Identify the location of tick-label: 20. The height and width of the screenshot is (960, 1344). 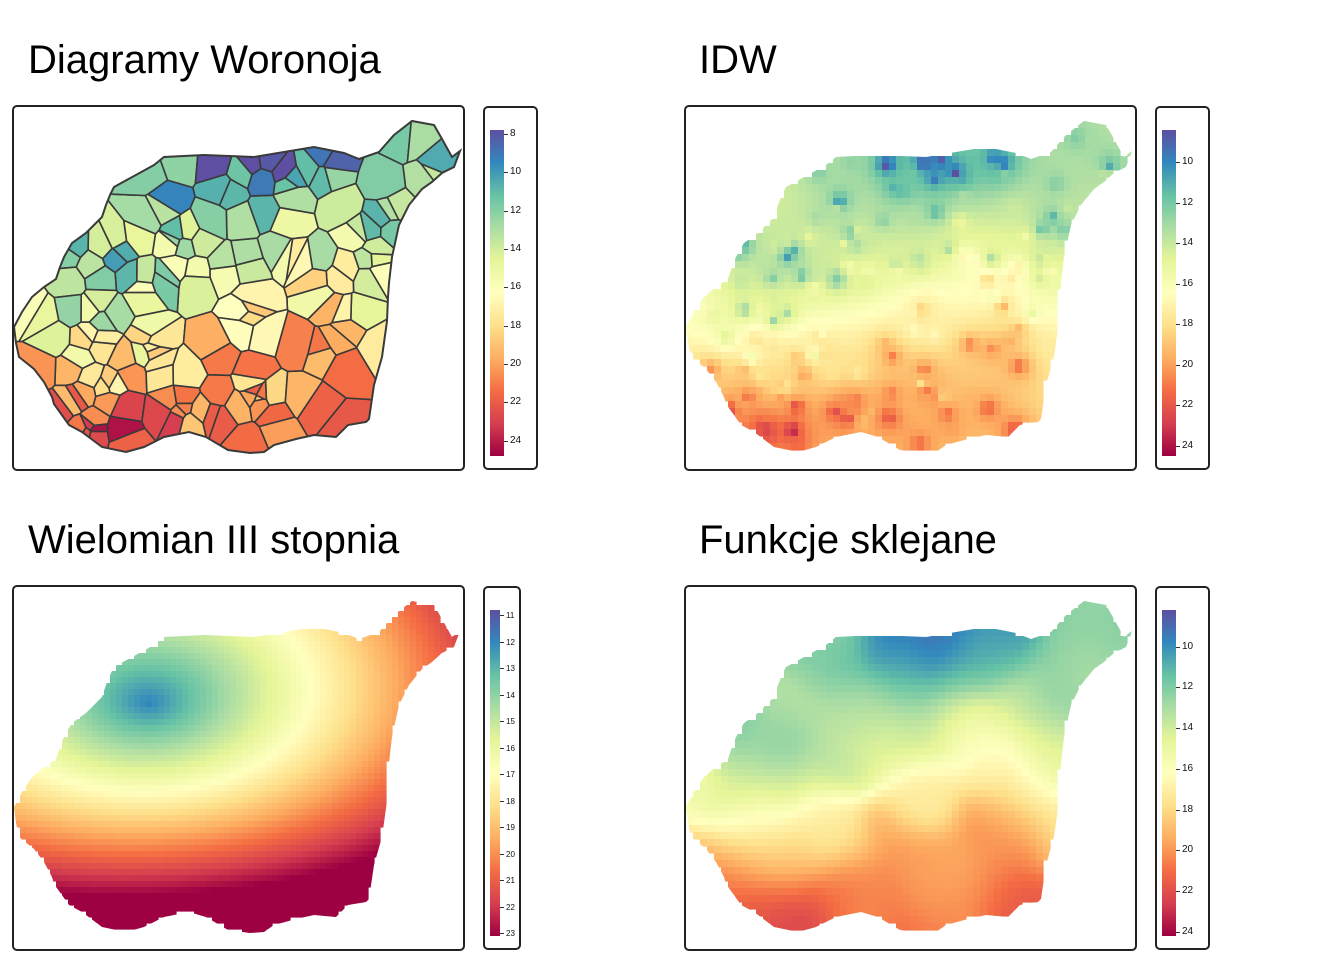
(510, 854).